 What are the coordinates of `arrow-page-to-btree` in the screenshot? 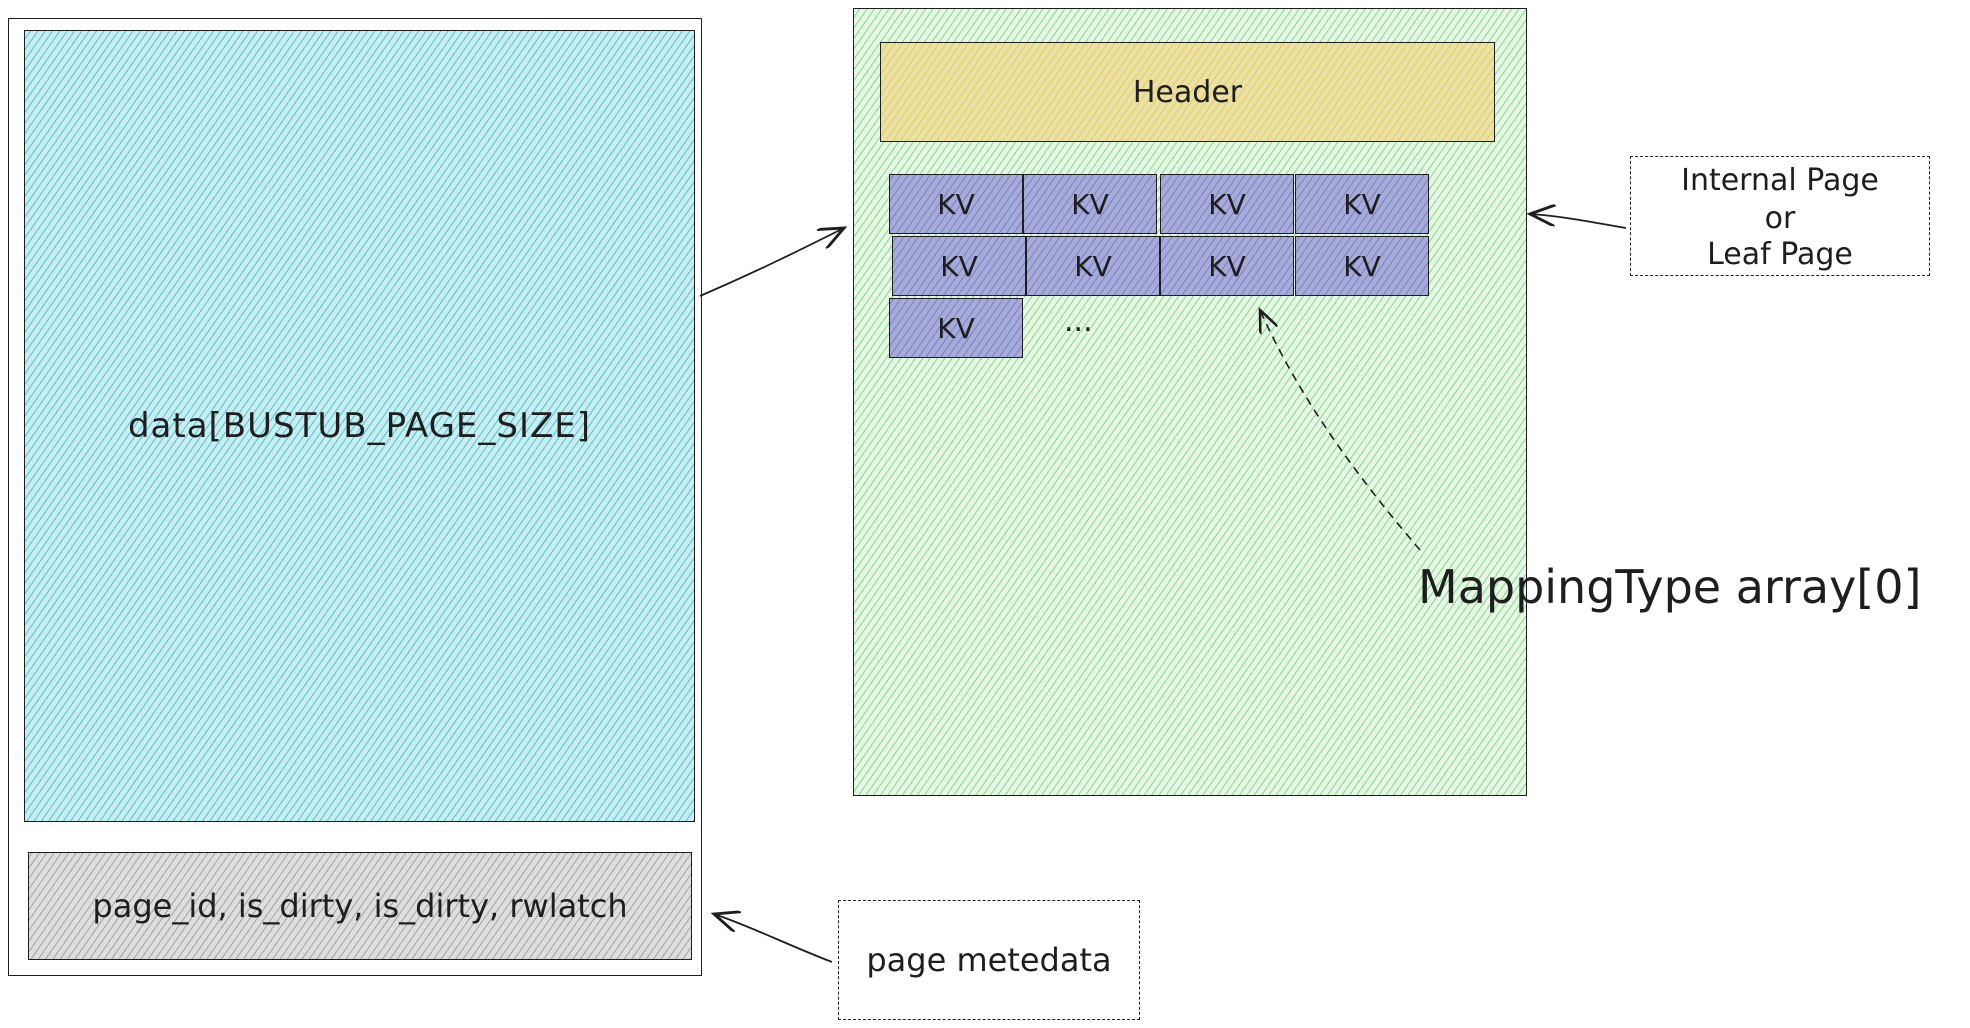 It's located at (771, 262).